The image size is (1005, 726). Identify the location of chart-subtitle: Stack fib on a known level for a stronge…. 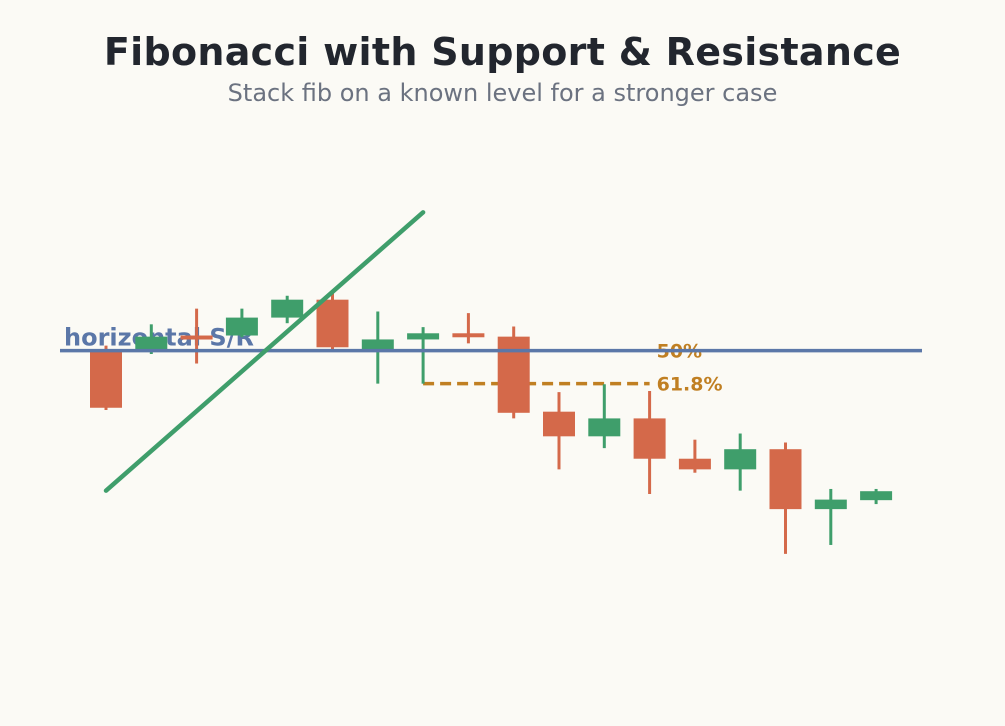
(502, 93).